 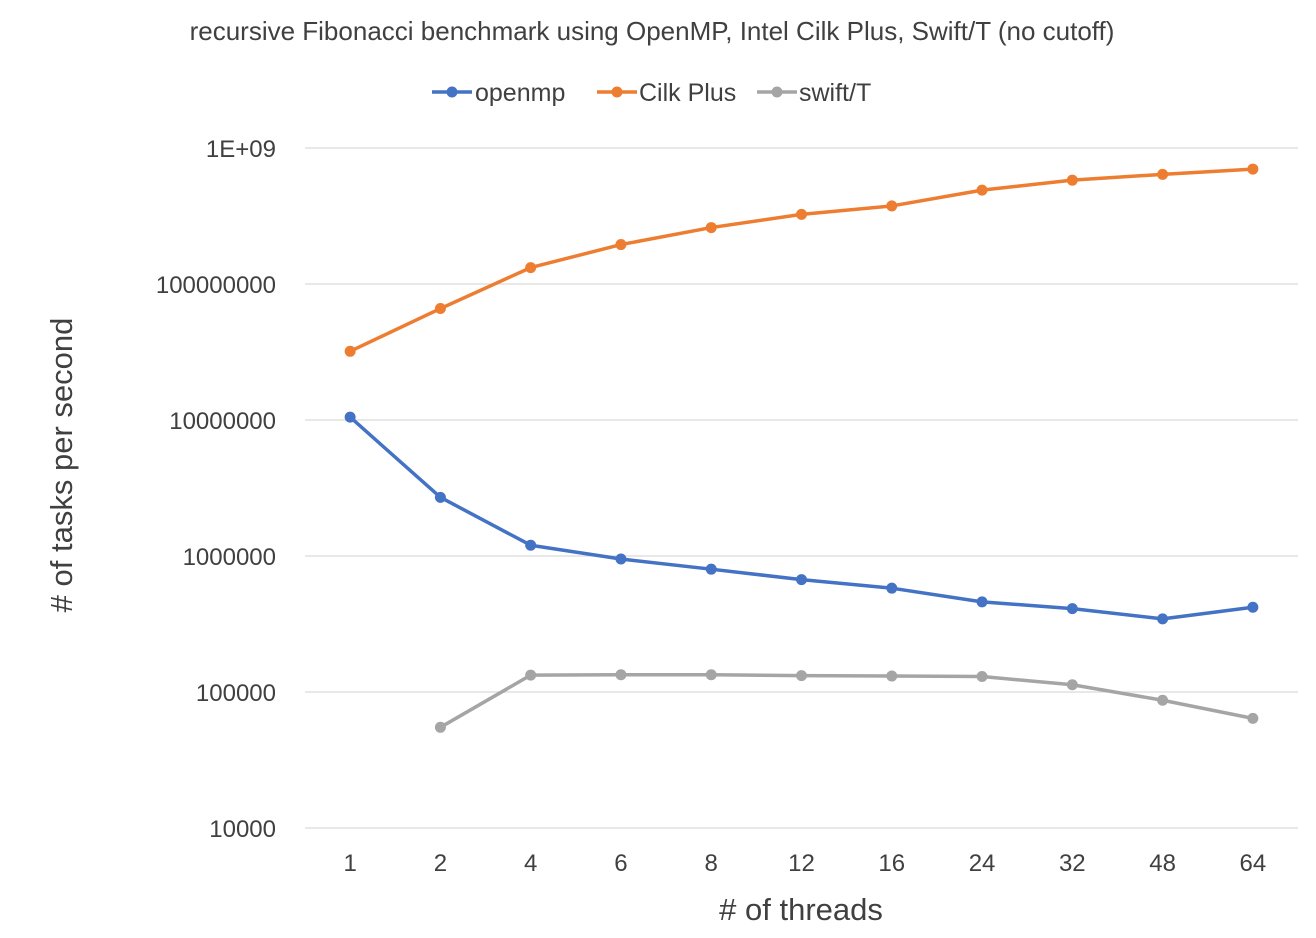 I want to click on y-axis-ticks: 10000 100000 1000000 10000000 100000000 1E+09, so click(x=216, y=489).